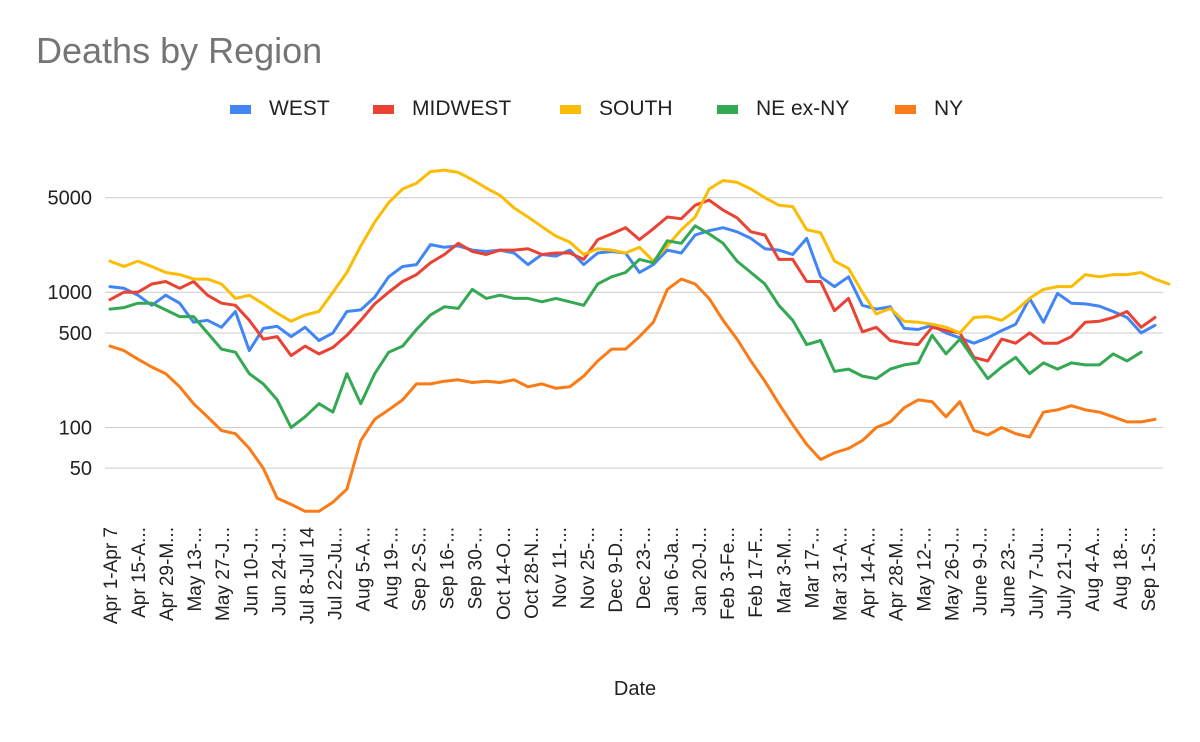  I want to click on legend-swatch-ny, so click(905, 109).